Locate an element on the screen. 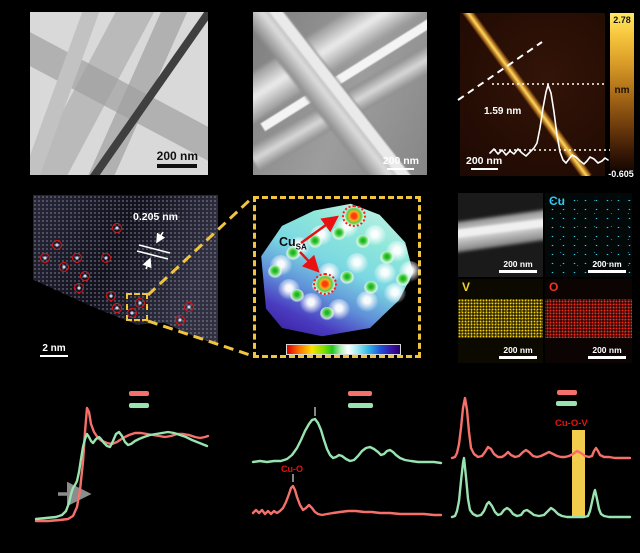 This screenshot has height=553, width=640. tem-scale-label: 200 nm is located at coordinates (177, 156).